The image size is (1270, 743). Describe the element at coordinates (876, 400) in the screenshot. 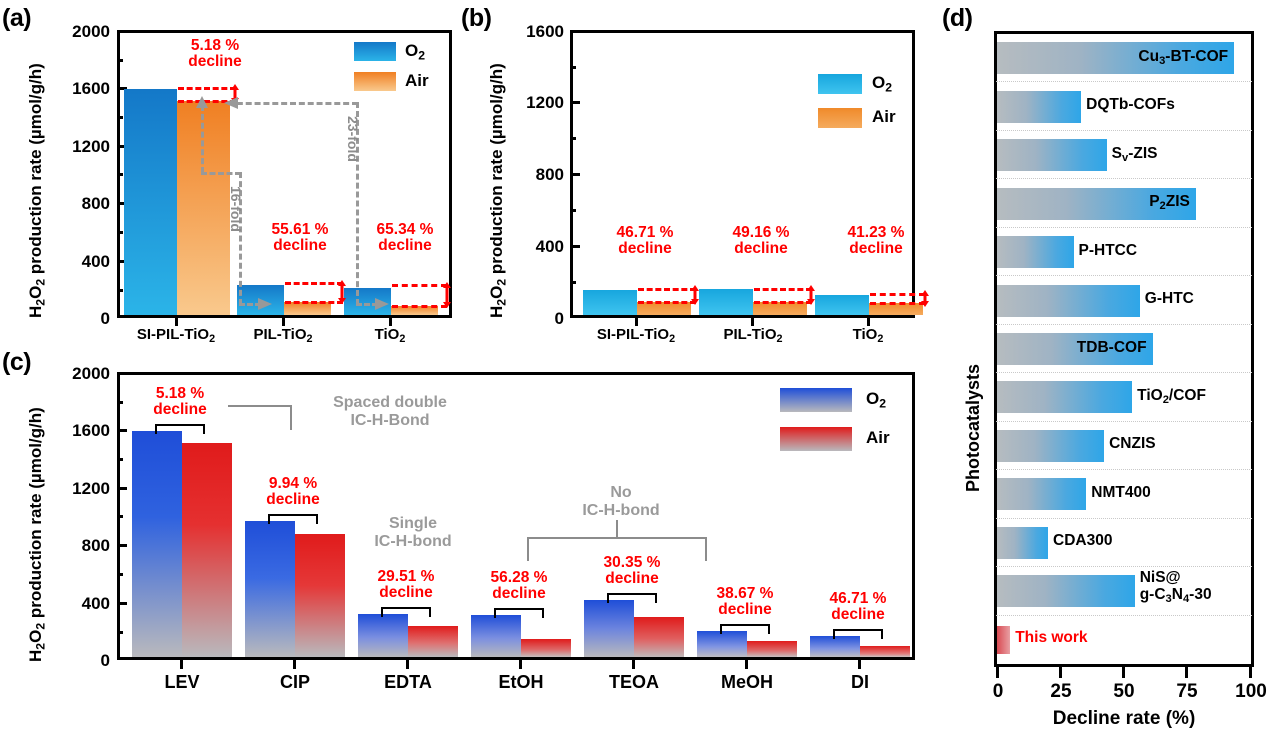

I see `panel-c-legend-label-o2: O2` at that location.